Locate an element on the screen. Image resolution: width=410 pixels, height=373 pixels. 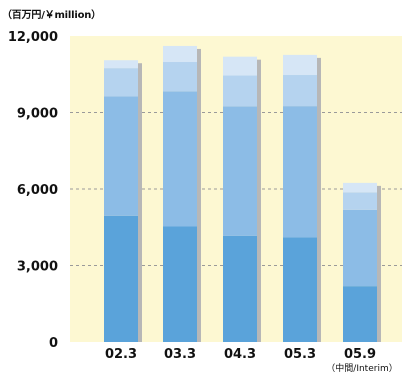
x-tick-sublabel: （中間/Interim） is located at coordinates (361, 367).